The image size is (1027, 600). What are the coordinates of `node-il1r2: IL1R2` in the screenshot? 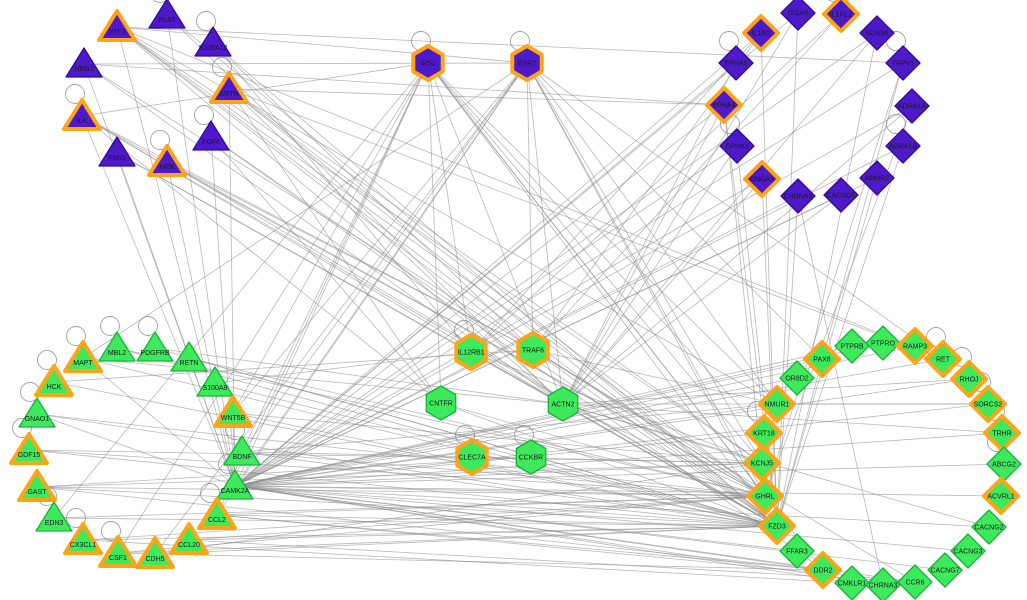 It's located at (761, 33).